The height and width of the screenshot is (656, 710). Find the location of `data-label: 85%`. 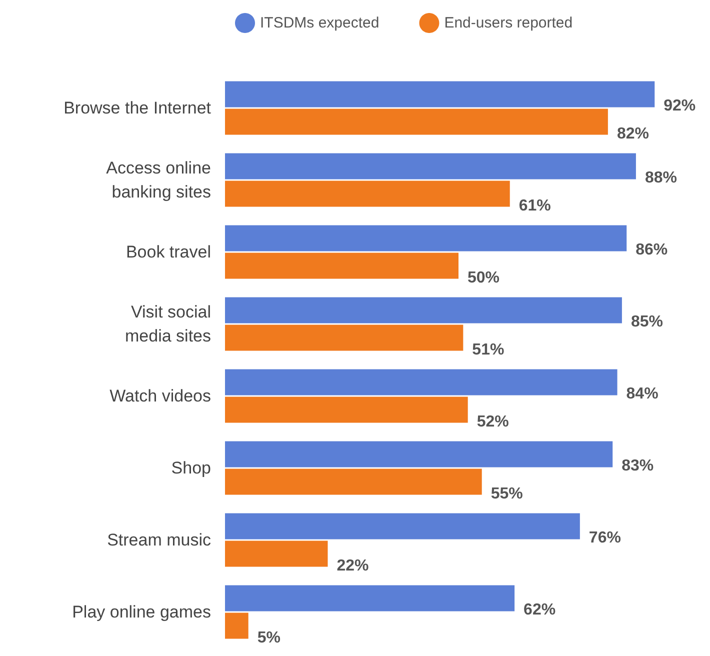

data-label: 85% is located at coordinates (646, 322).